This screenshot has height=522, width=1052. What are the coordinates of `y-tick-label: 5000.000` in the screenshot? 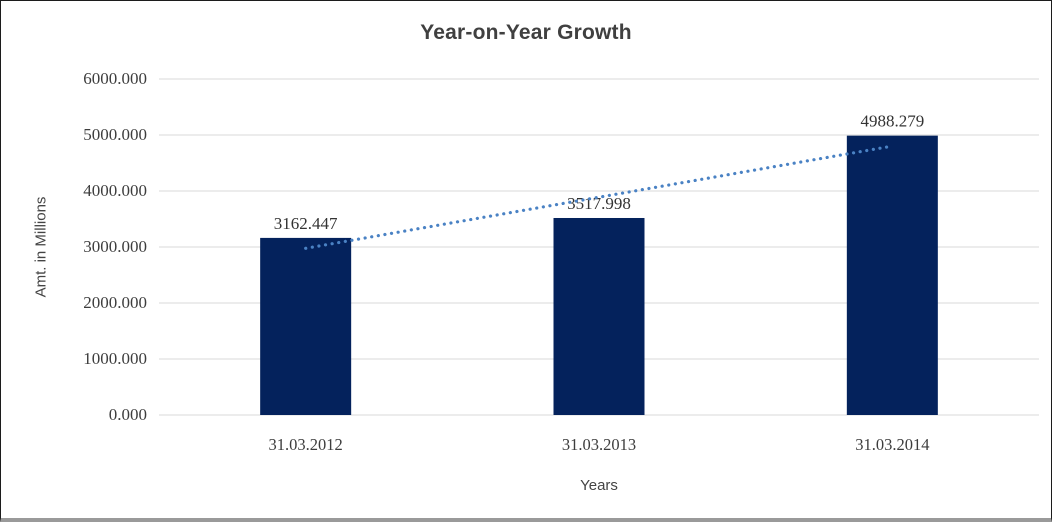 It's located at (115, 134).